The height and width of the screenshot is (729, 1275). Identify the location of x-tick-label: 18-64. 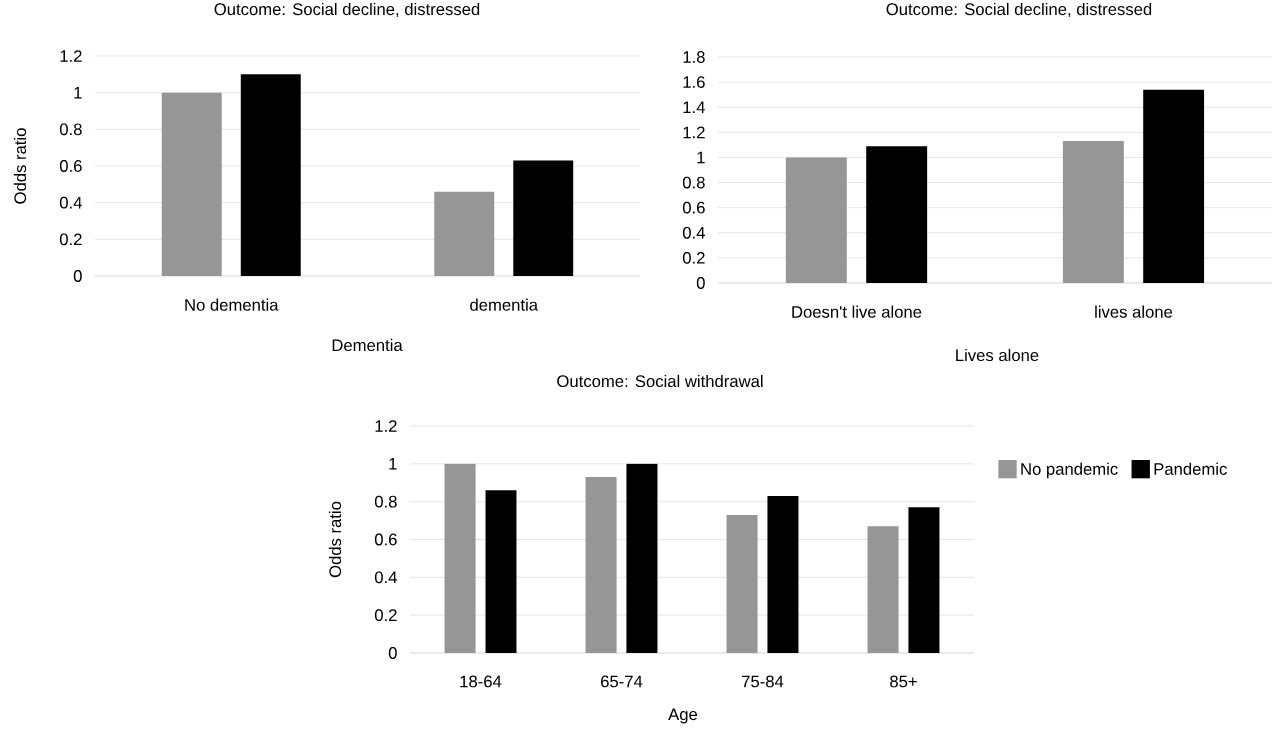
(481, 681).